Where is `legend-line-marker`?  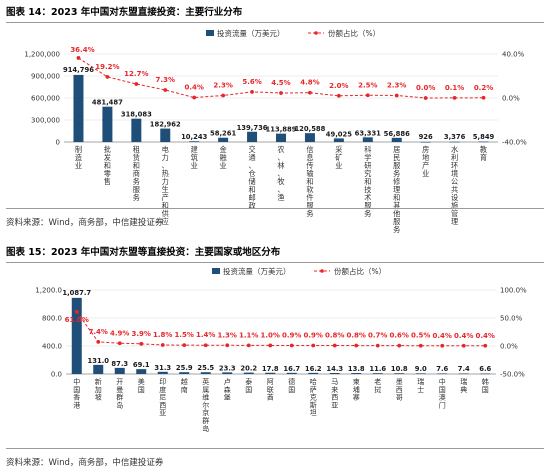
legend-line-marker is located at coordinates (322, 271).